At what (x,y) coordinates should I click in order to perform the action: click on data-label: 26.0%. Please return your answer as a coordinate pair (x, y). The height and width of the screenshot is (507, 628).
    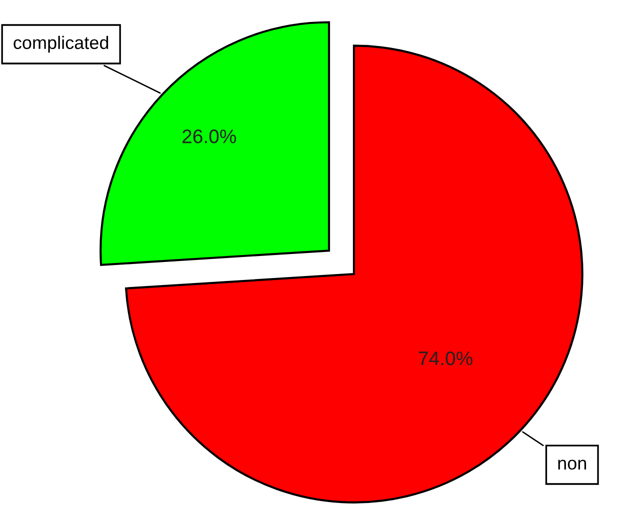
    Looking at the image, I should click on (209, 137).